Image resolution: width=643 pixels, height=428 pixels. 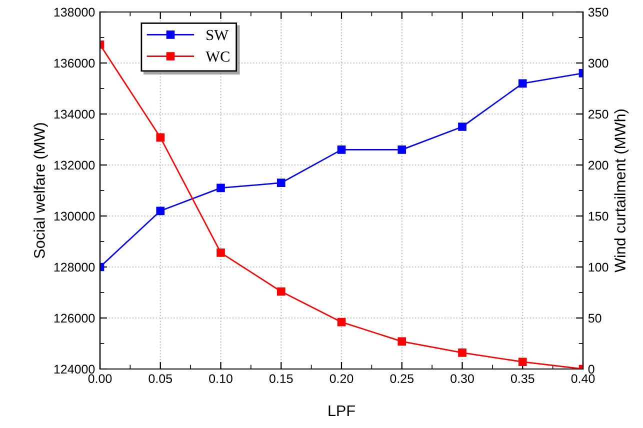 I want to click on x-tick-label: 0.40, so click(x=583, y=379).